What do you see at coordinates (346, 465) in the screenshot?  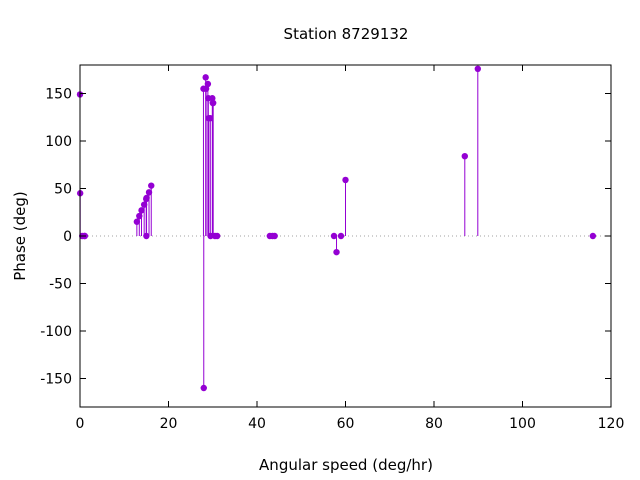 I see `x-axis-label: Angular speed (deg/hr)` at bounding box center [346, 465].